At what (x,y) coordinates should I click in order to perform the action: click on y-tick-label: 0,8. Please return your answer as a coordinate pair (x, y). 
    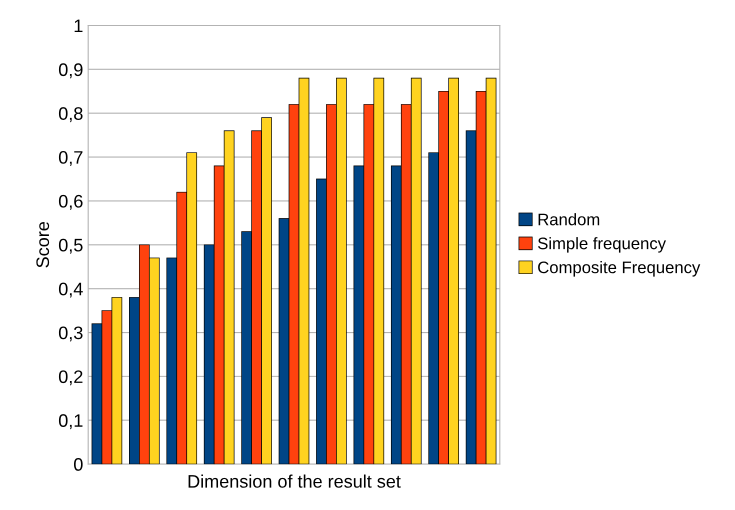
    Looking at the image, I should click on (70, 114).